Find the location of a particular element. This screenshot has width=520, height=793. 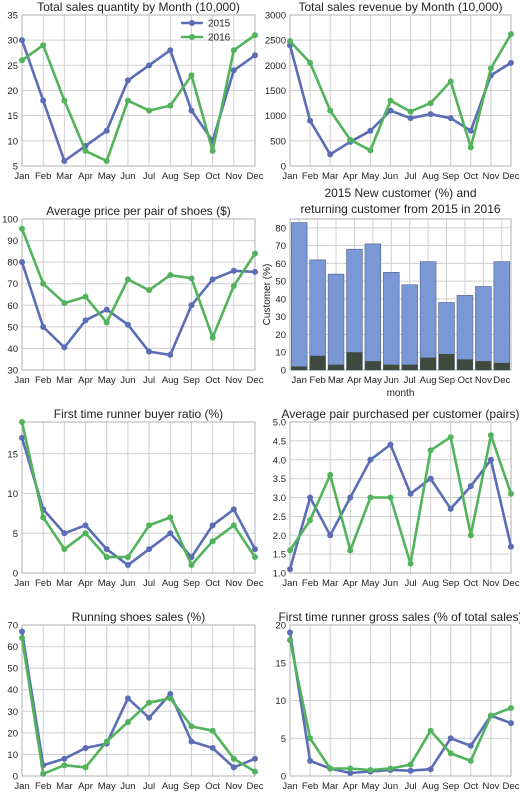

y-tick-label: 70 is located at coordinates (12, 626).